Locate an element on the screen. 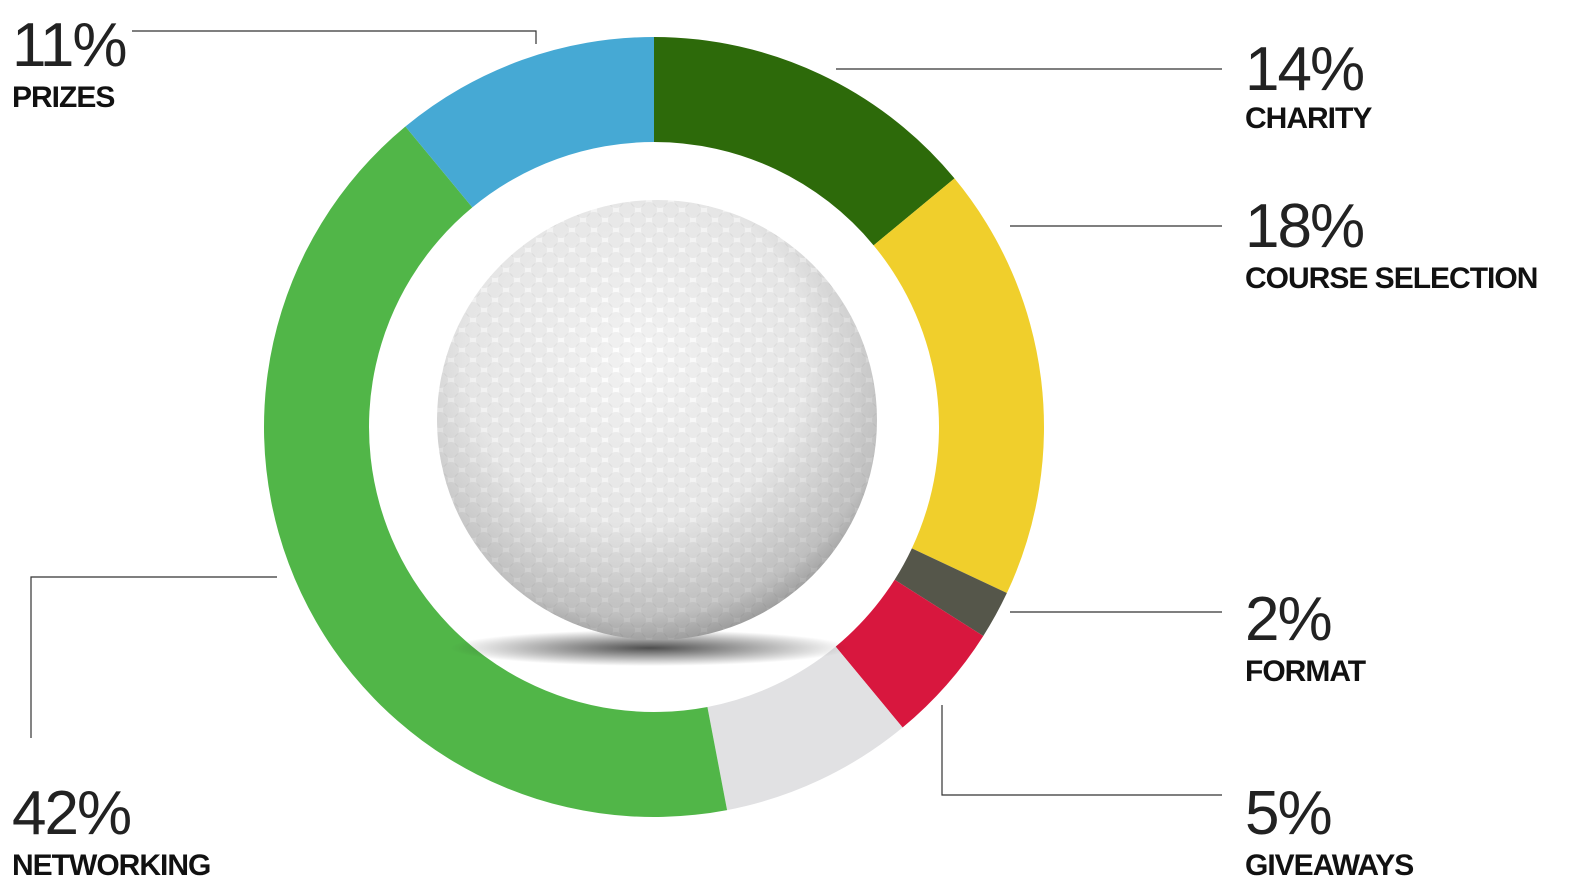 The image size is (1583, 888). value-label: 11% is located at coordinates (69, 45).